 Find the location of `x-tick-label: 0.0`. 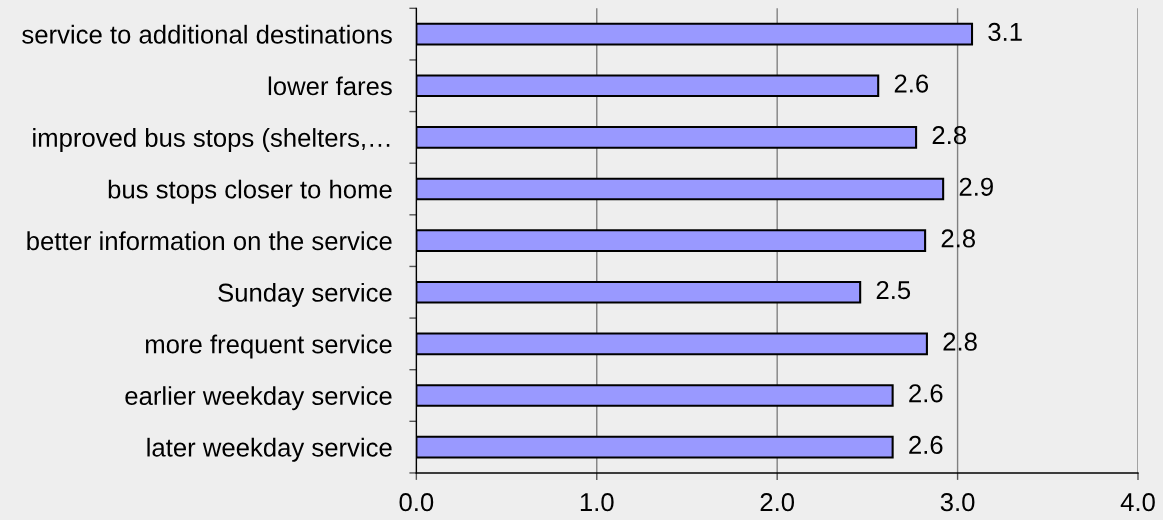

x-tick-label: 0.0 is located at coordinates (416, 502).